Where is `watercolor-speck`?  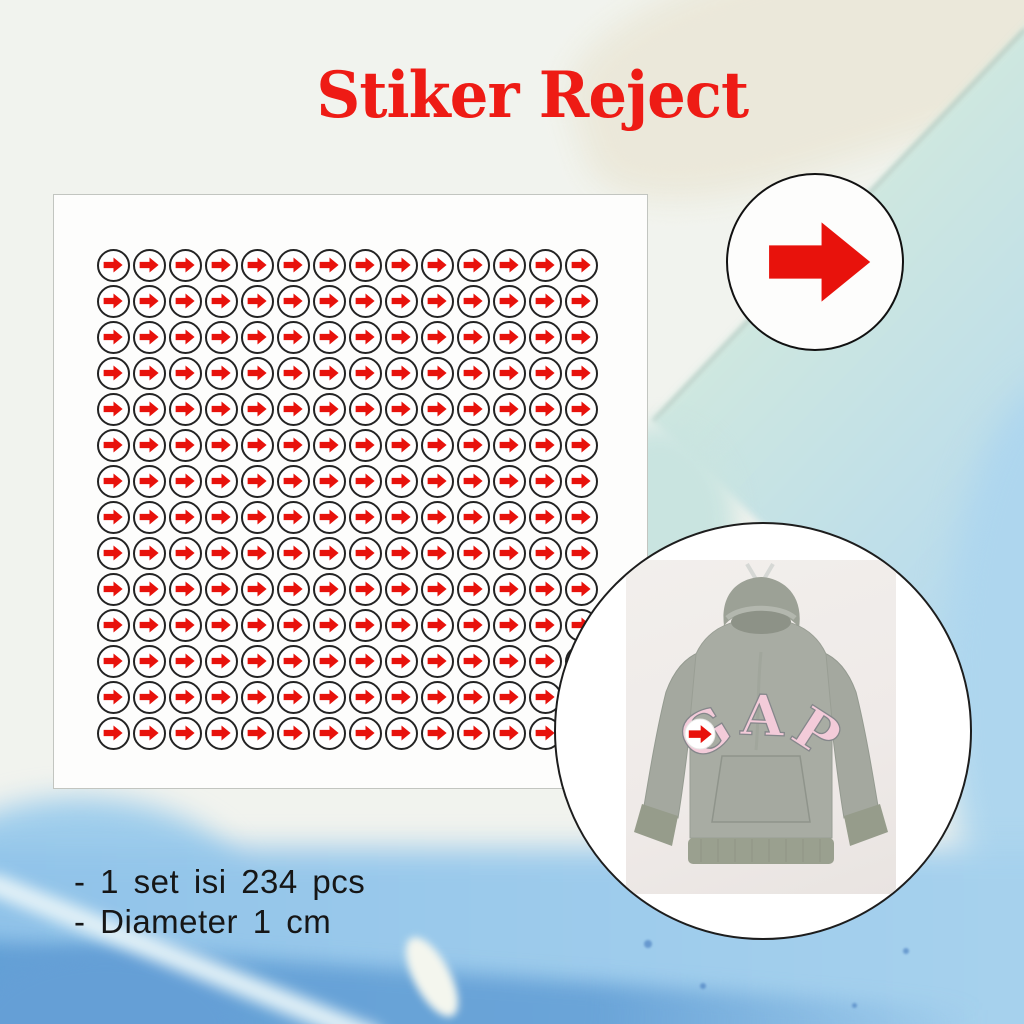 watercolor-speck is located at coordinates (906, 951).